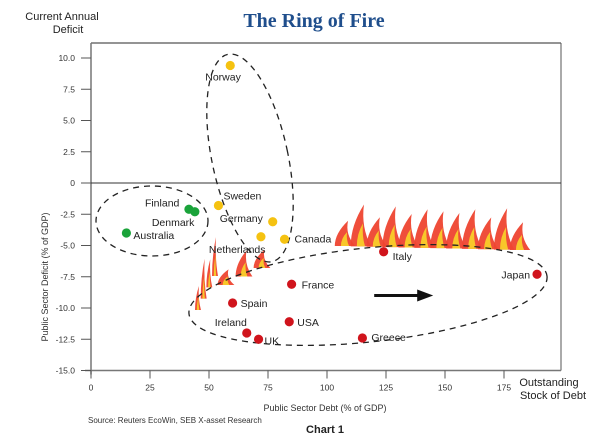 This screenshot has height=437, width=600. Describe the element at coordinates (327, 388) in the screenshot. I see `x-tick-label: 100` at that location.